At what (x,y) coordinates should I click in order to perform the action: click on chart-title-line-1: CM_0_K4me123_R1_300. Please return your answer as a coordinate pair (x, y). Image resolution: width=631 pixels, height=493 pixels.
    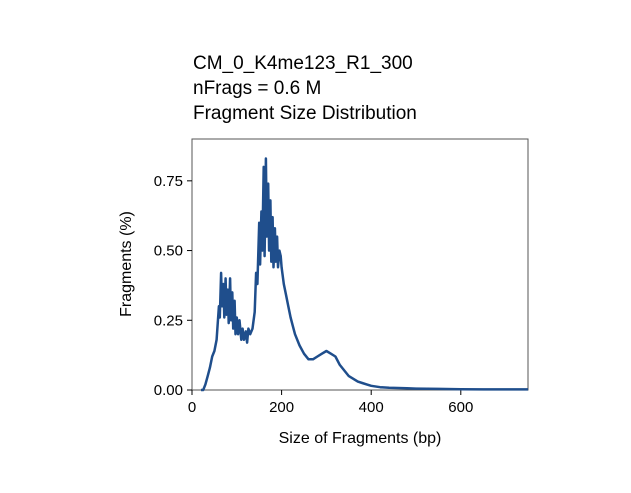
    Looking at the image, I should click on (303, 63).